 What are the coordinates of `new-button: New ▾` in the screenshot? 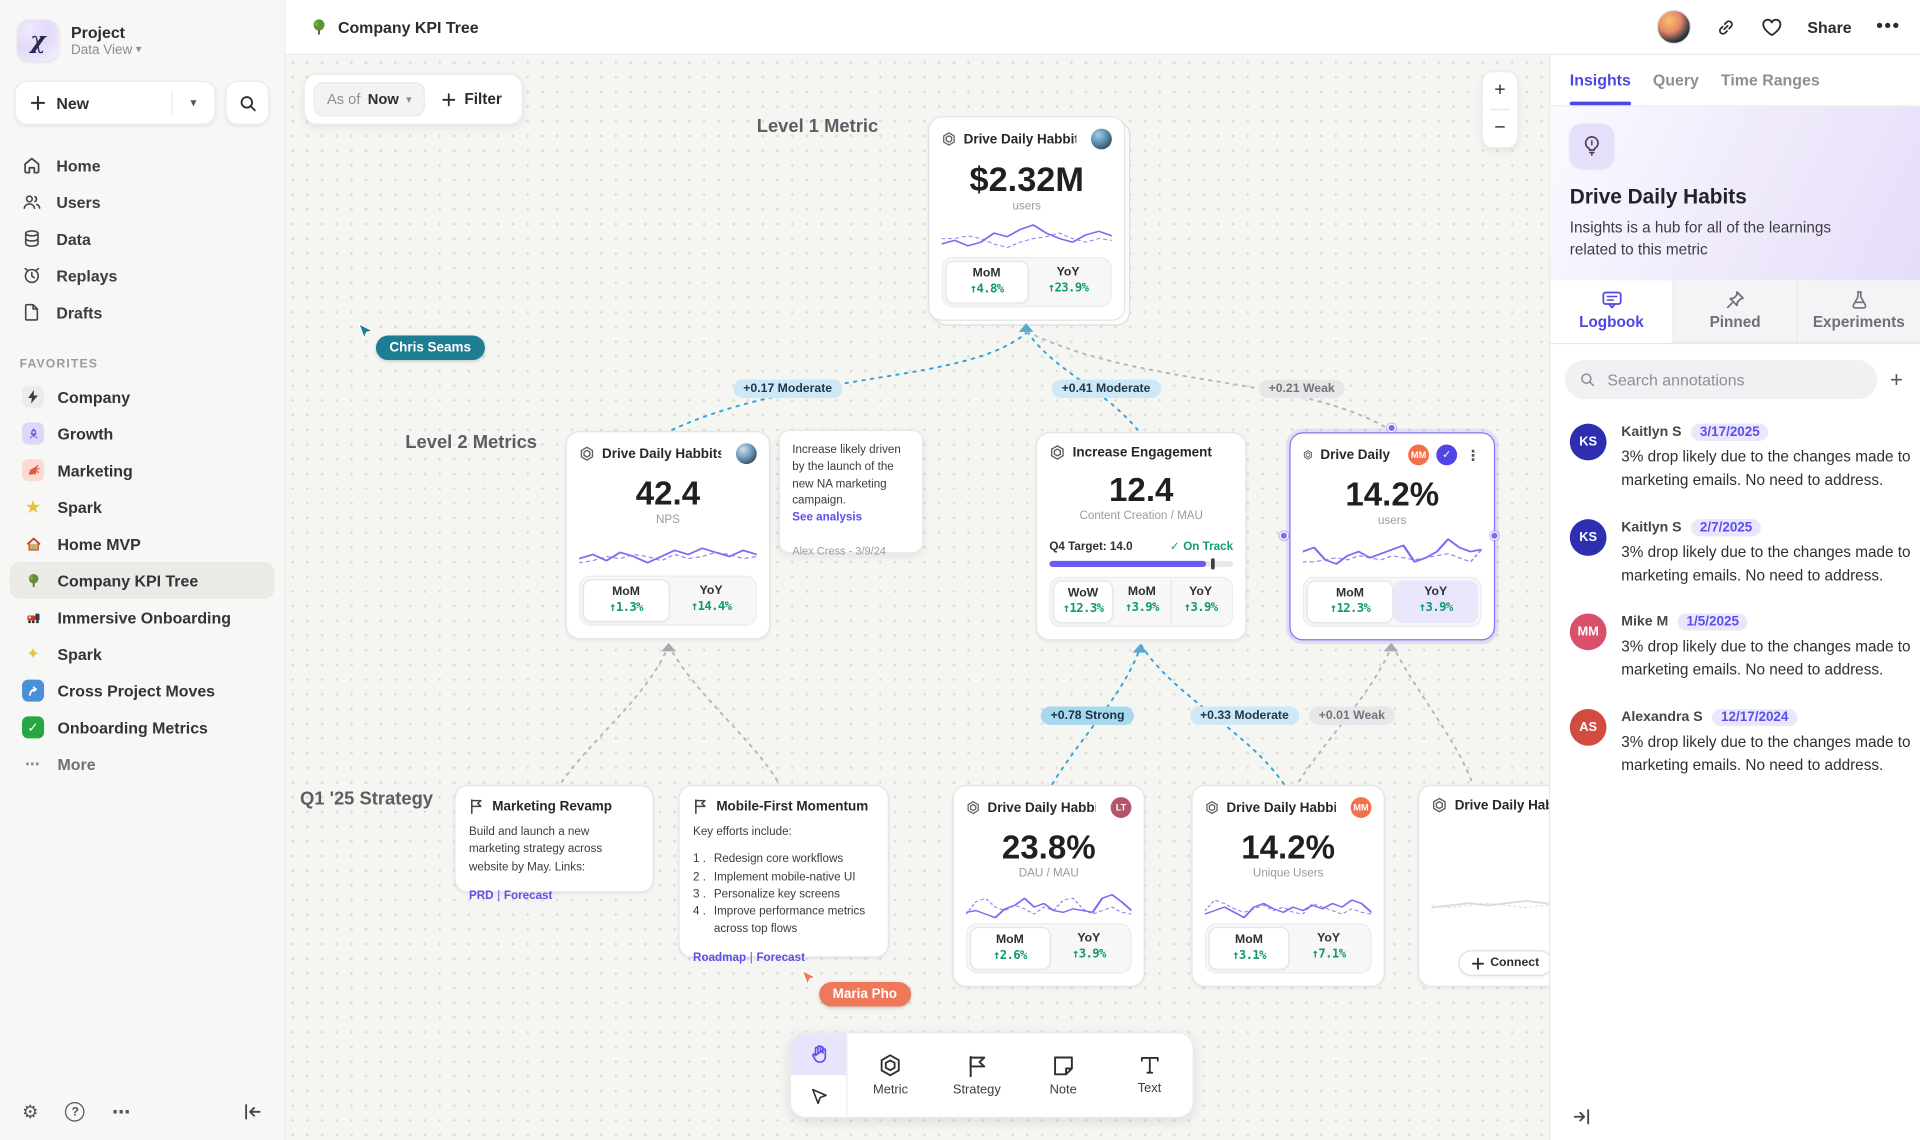 It's located at (115, 102).